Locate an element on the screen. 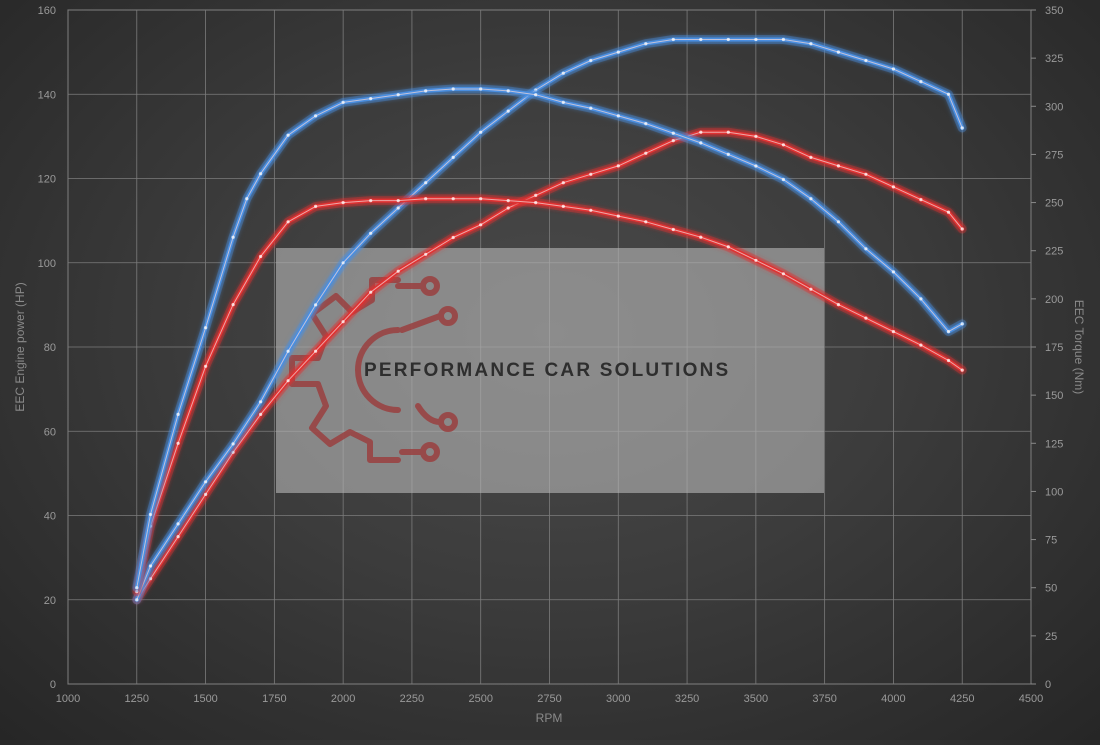 The image size is (1100, 745). y-axis-right-title: EEC Torque (Nm) is located at coordinates (1079, 347).